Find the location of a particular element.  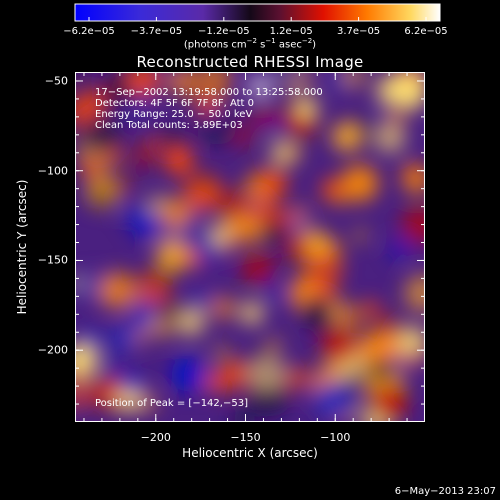

x-tick-label: −100 is located at coordinates (335, 437).